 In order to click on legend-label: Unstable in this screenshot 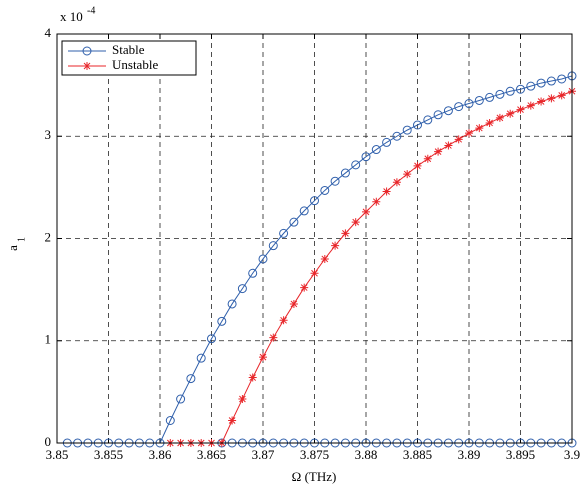, I will do `click(135, 64)`.